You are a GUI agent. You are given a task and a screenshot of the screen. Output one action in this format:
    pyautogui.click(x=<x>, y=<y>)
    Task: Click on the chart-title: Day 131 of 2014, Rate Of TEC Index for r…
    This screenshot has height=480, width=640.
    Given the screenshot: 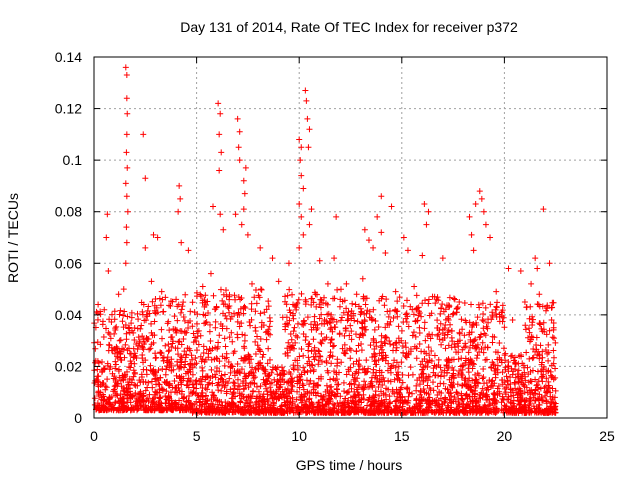 What is the action you would take?
    pyautogui.click(x=349, y=27)
    